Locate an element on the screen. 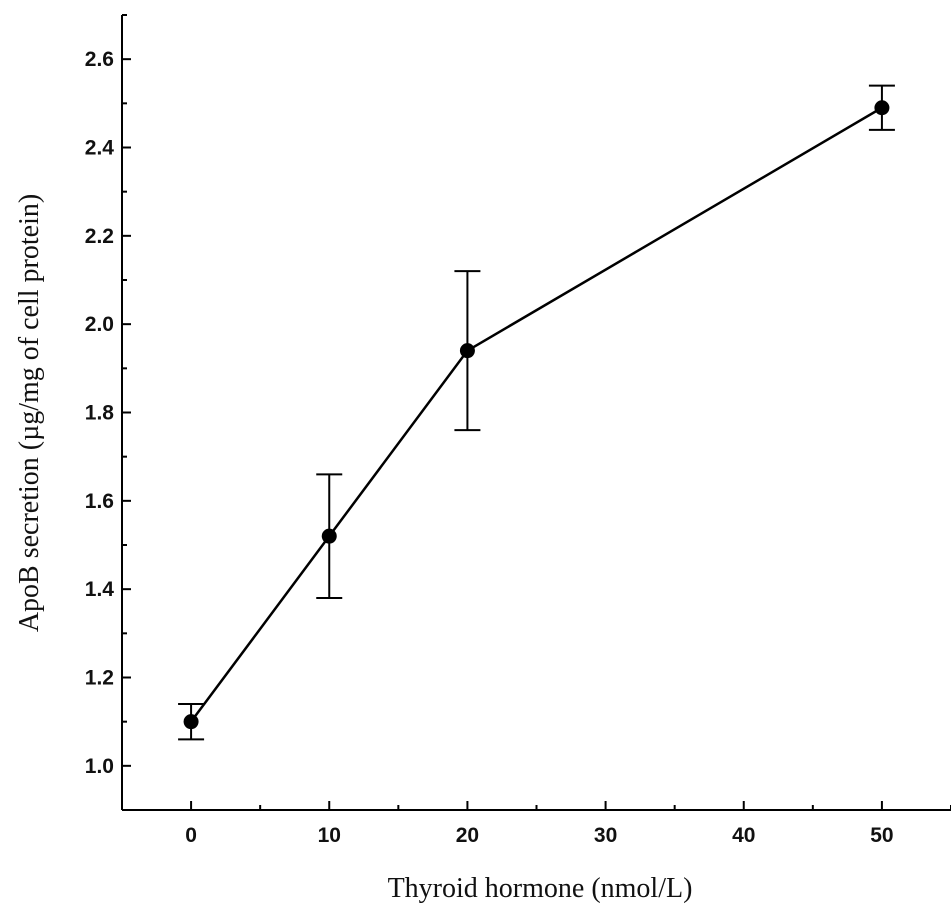  y-axis-ticks: 1.0 1.2 1.4 1.6 1.8 2.0 2.2 2.4 2.6 is located at coordinates (108, 412).